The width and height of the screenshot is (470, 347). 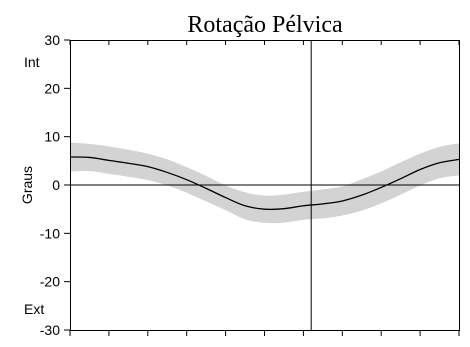 What do you see at coordinates (50, 330) in the screenshot?
I see `y-tick-label: -30` at bounding box center [50, 330].